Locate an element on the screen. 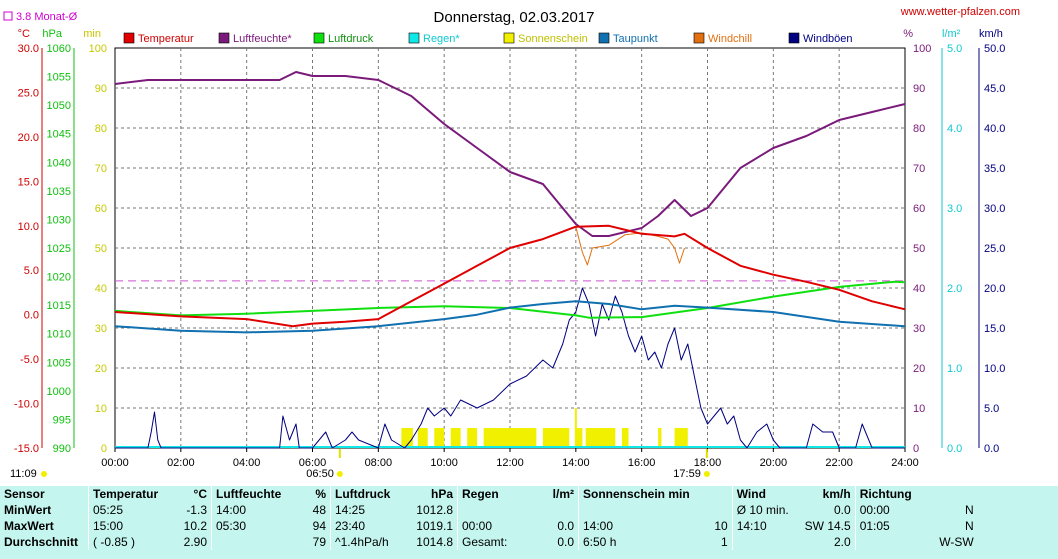  tick-label-temp: 20.0 is located at coordinates (28, 138).